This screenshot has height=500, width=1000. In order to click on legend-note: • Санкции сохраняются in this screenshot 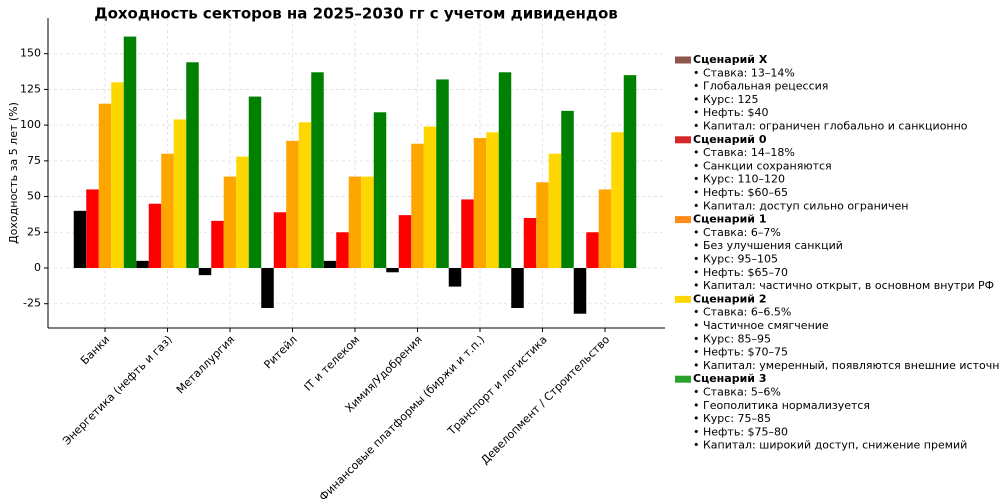, I will do `click(762, 165)`.